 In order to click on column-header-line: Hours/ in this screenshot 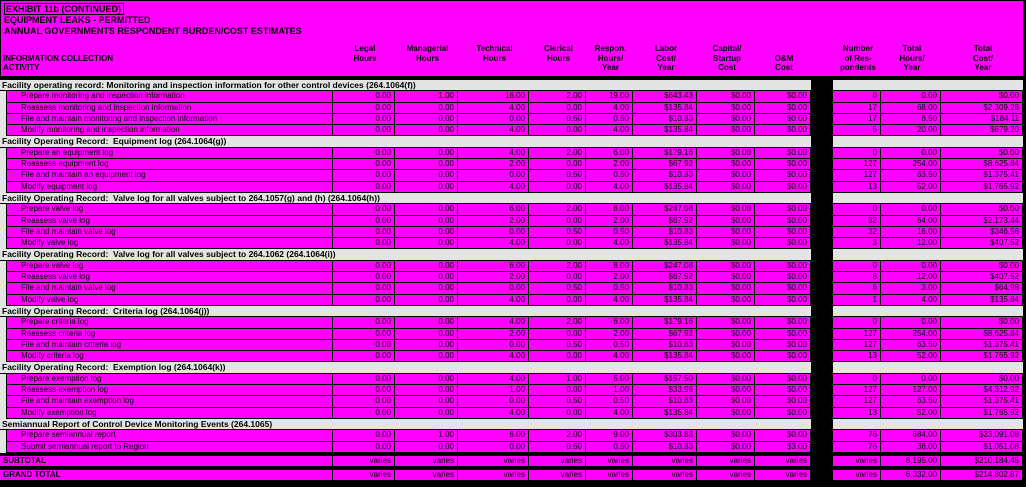, I will do `click(912, 58)`.